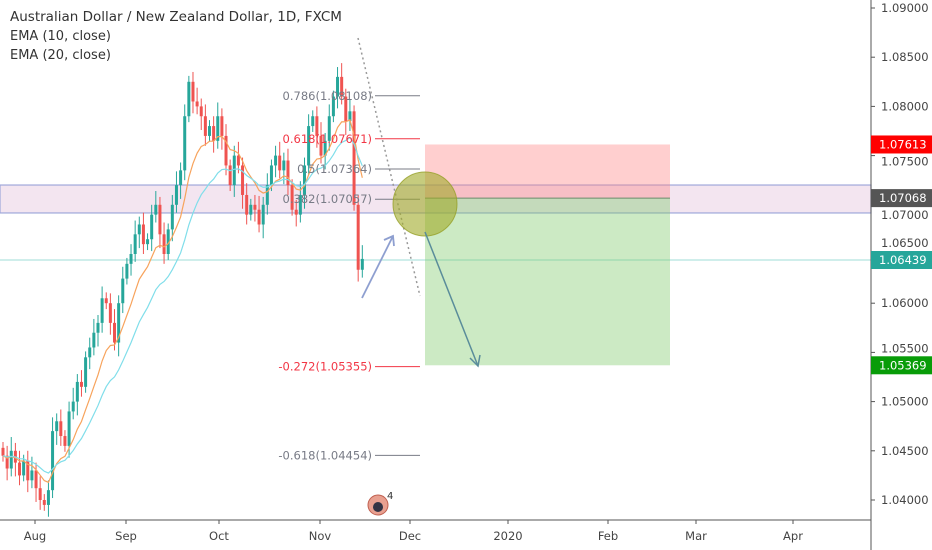 The width and height of the screenshot is (932, 550). Describe the element at coordinates (905, 451) in the screenshot. I see `price-tick-label: 1.04500` at that location.